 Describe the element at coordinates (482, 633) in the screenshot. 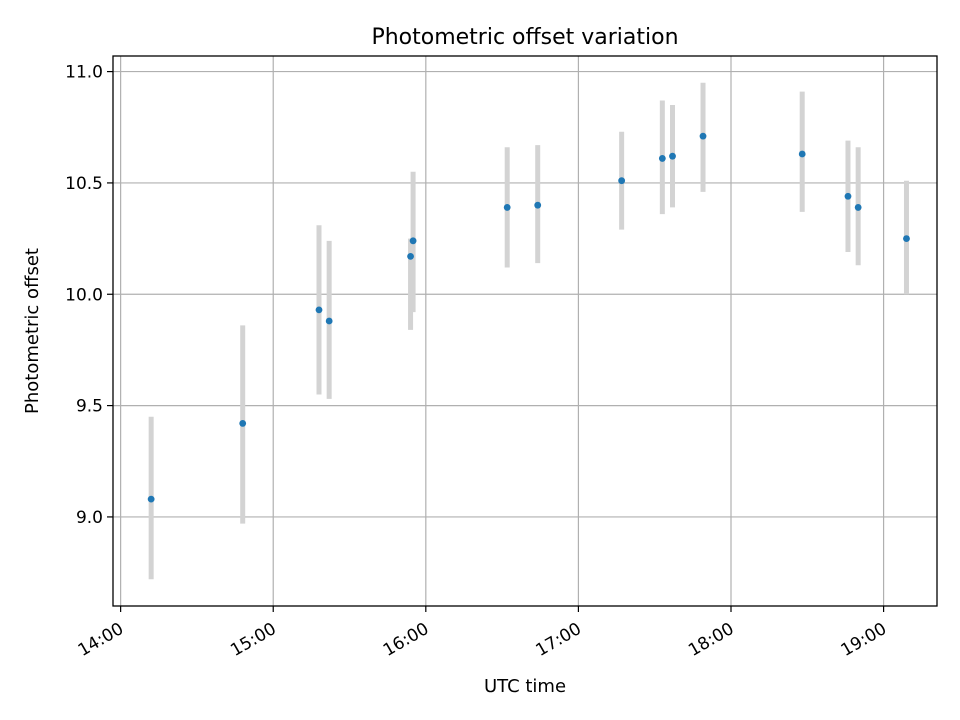

I see `x-axis-ticks: 14:00 15:00 16:00 17:00 18:00 19:00` at that location.